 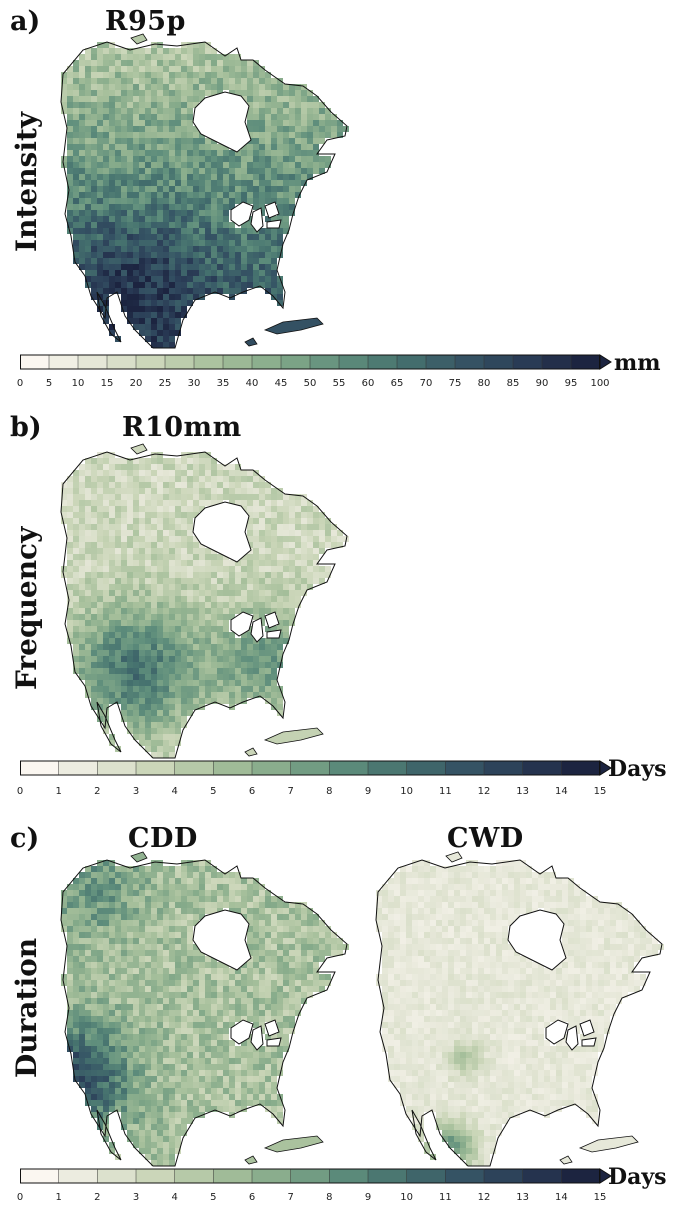 I want to click on colorbar-tick-label: 50, so click(x=310, y=383).